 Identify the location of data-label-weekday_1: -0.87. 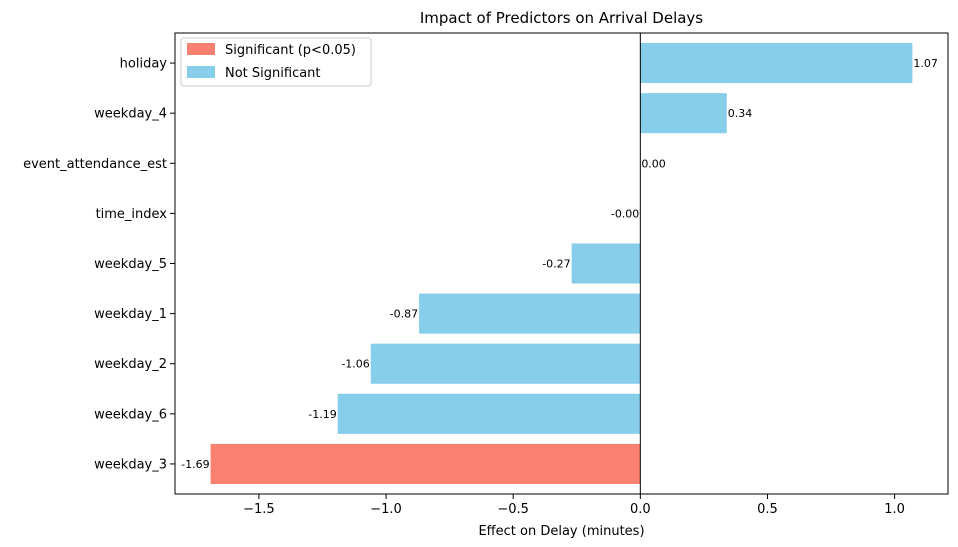
(404, 314).